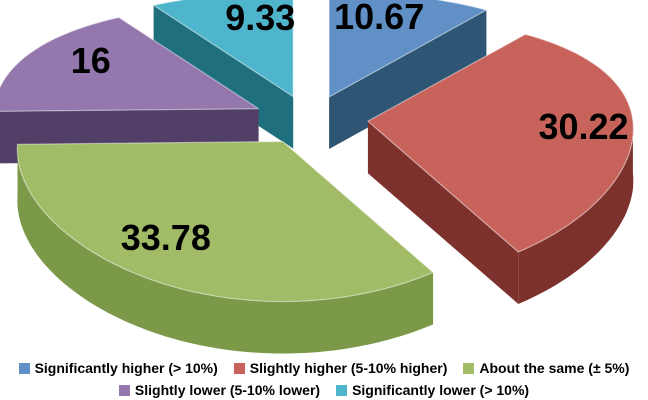  I want to click on legend-label: Slightly higher (5-10% higher), so click(348, 368).